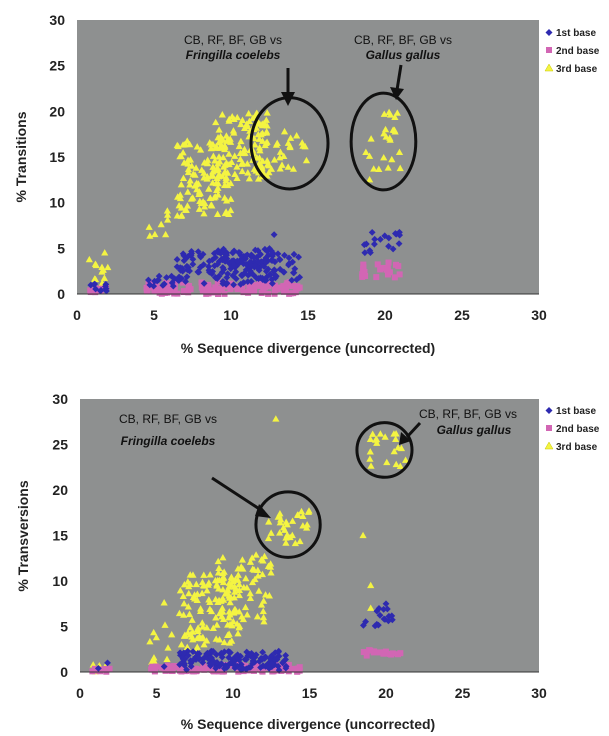  I want to click on legend-label-2nd: 2nd base, so click(578, 429).